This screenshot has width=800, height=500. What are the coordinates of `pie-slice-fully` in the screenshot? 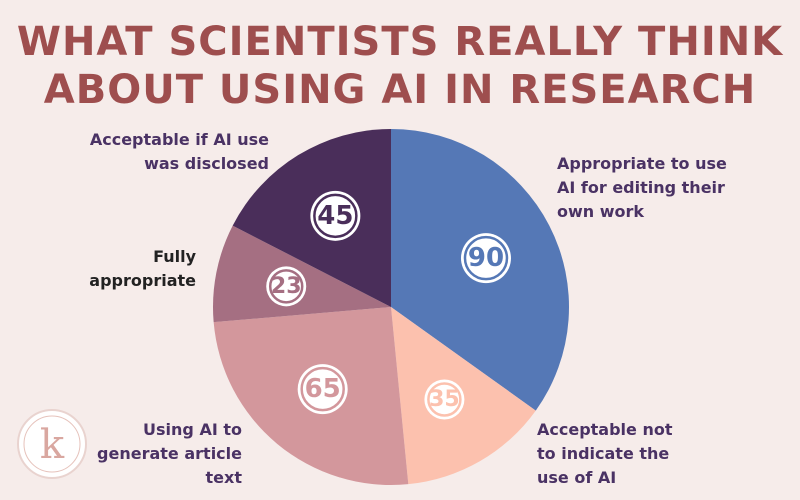 It's located at (302, 274).